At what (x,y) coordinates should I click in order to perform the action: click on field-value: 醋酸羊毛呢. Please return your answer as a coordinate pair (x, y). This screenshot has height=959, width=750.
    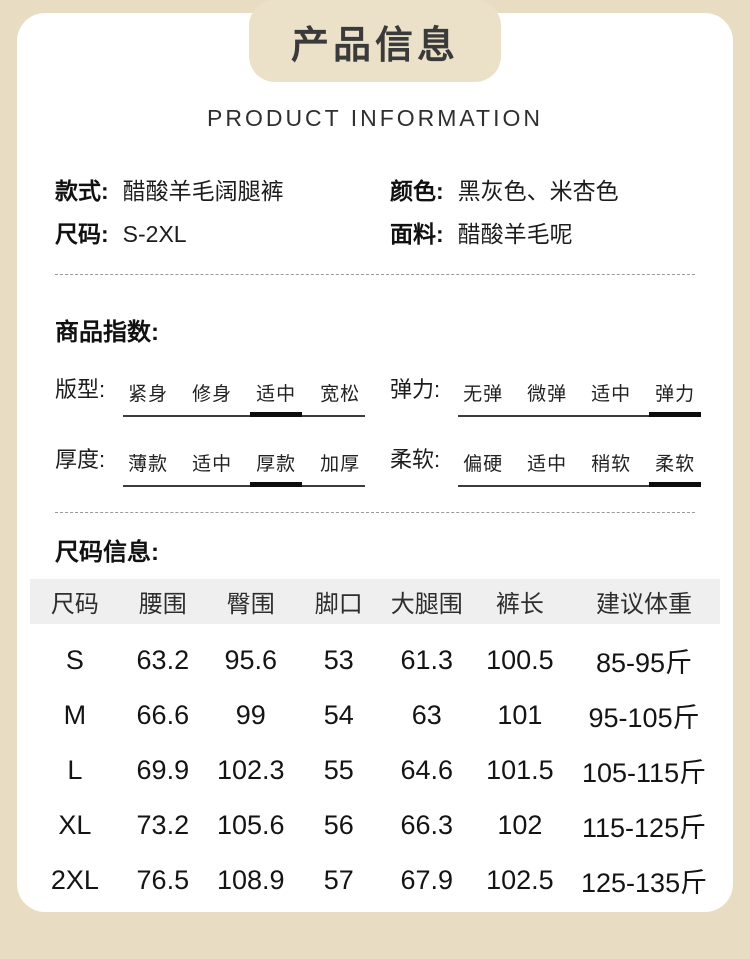
    Looking at the image, I should click on (515, 234).